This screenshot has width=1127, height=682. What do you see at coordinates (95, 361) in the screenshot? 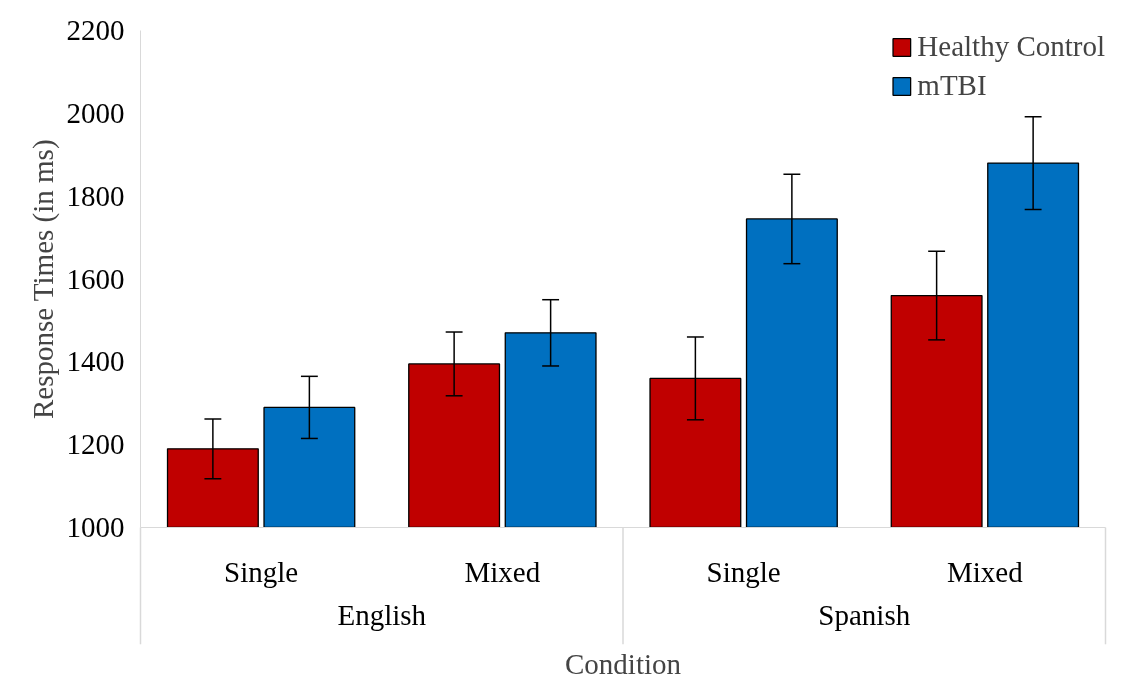
I see `y-tick-label: 1400` at bounding box center [95, 361].